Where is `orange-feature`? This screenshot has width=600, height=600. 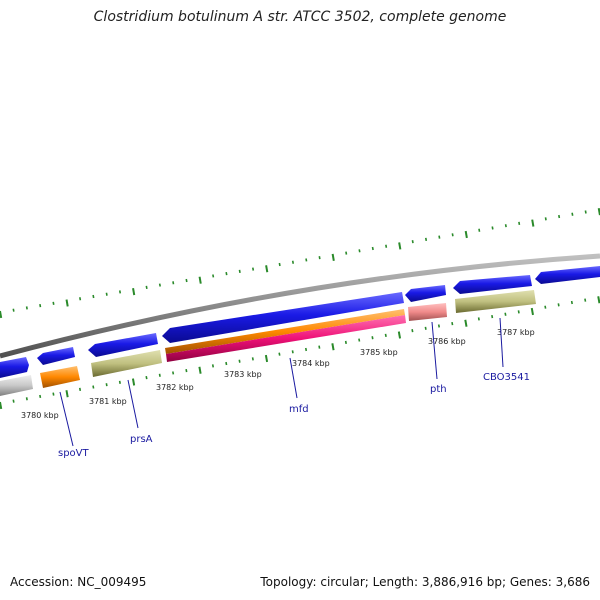
orange-feature is located at coordinates (60, 377).